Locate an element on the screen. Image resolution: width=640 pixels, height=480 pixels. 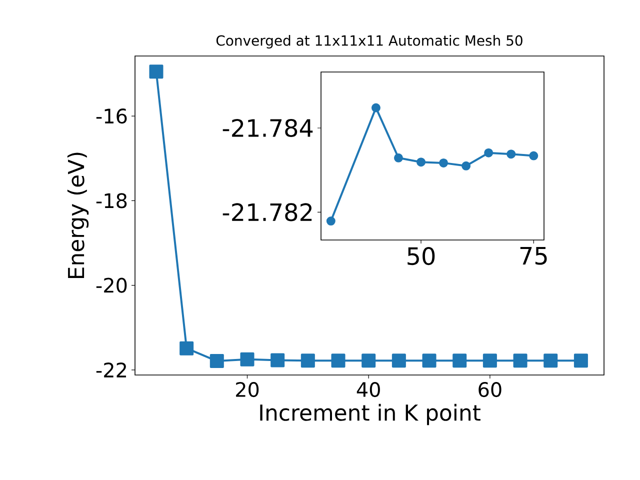
y-tick-label: -21.784 is located at coordinates (267, 128).